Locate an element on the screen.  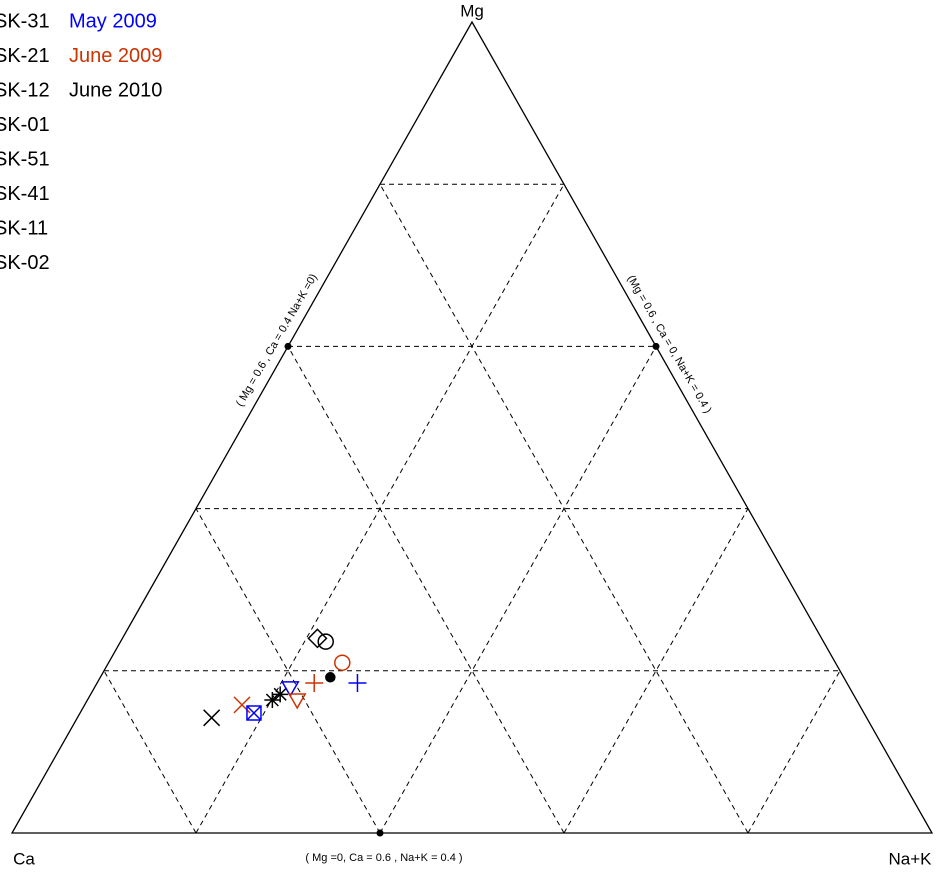
legend-site: SK-12 is located at coordinates (25, 90).